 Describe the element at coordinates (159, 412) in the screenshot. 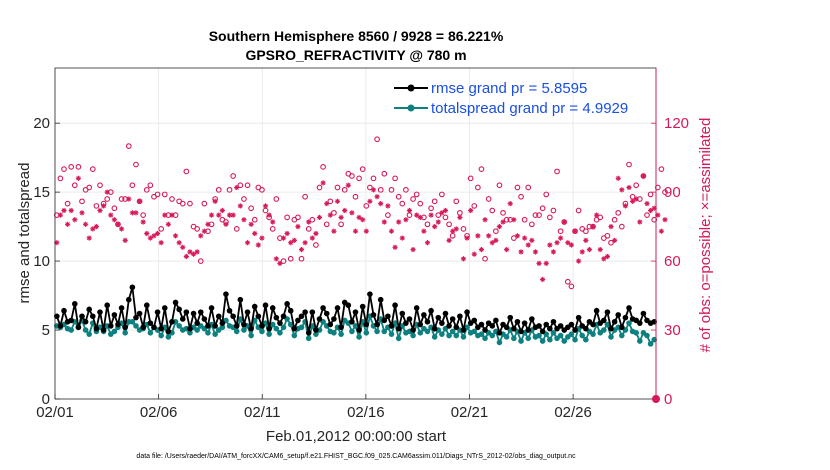

I see `x-tick-label: 02/06` at that location.